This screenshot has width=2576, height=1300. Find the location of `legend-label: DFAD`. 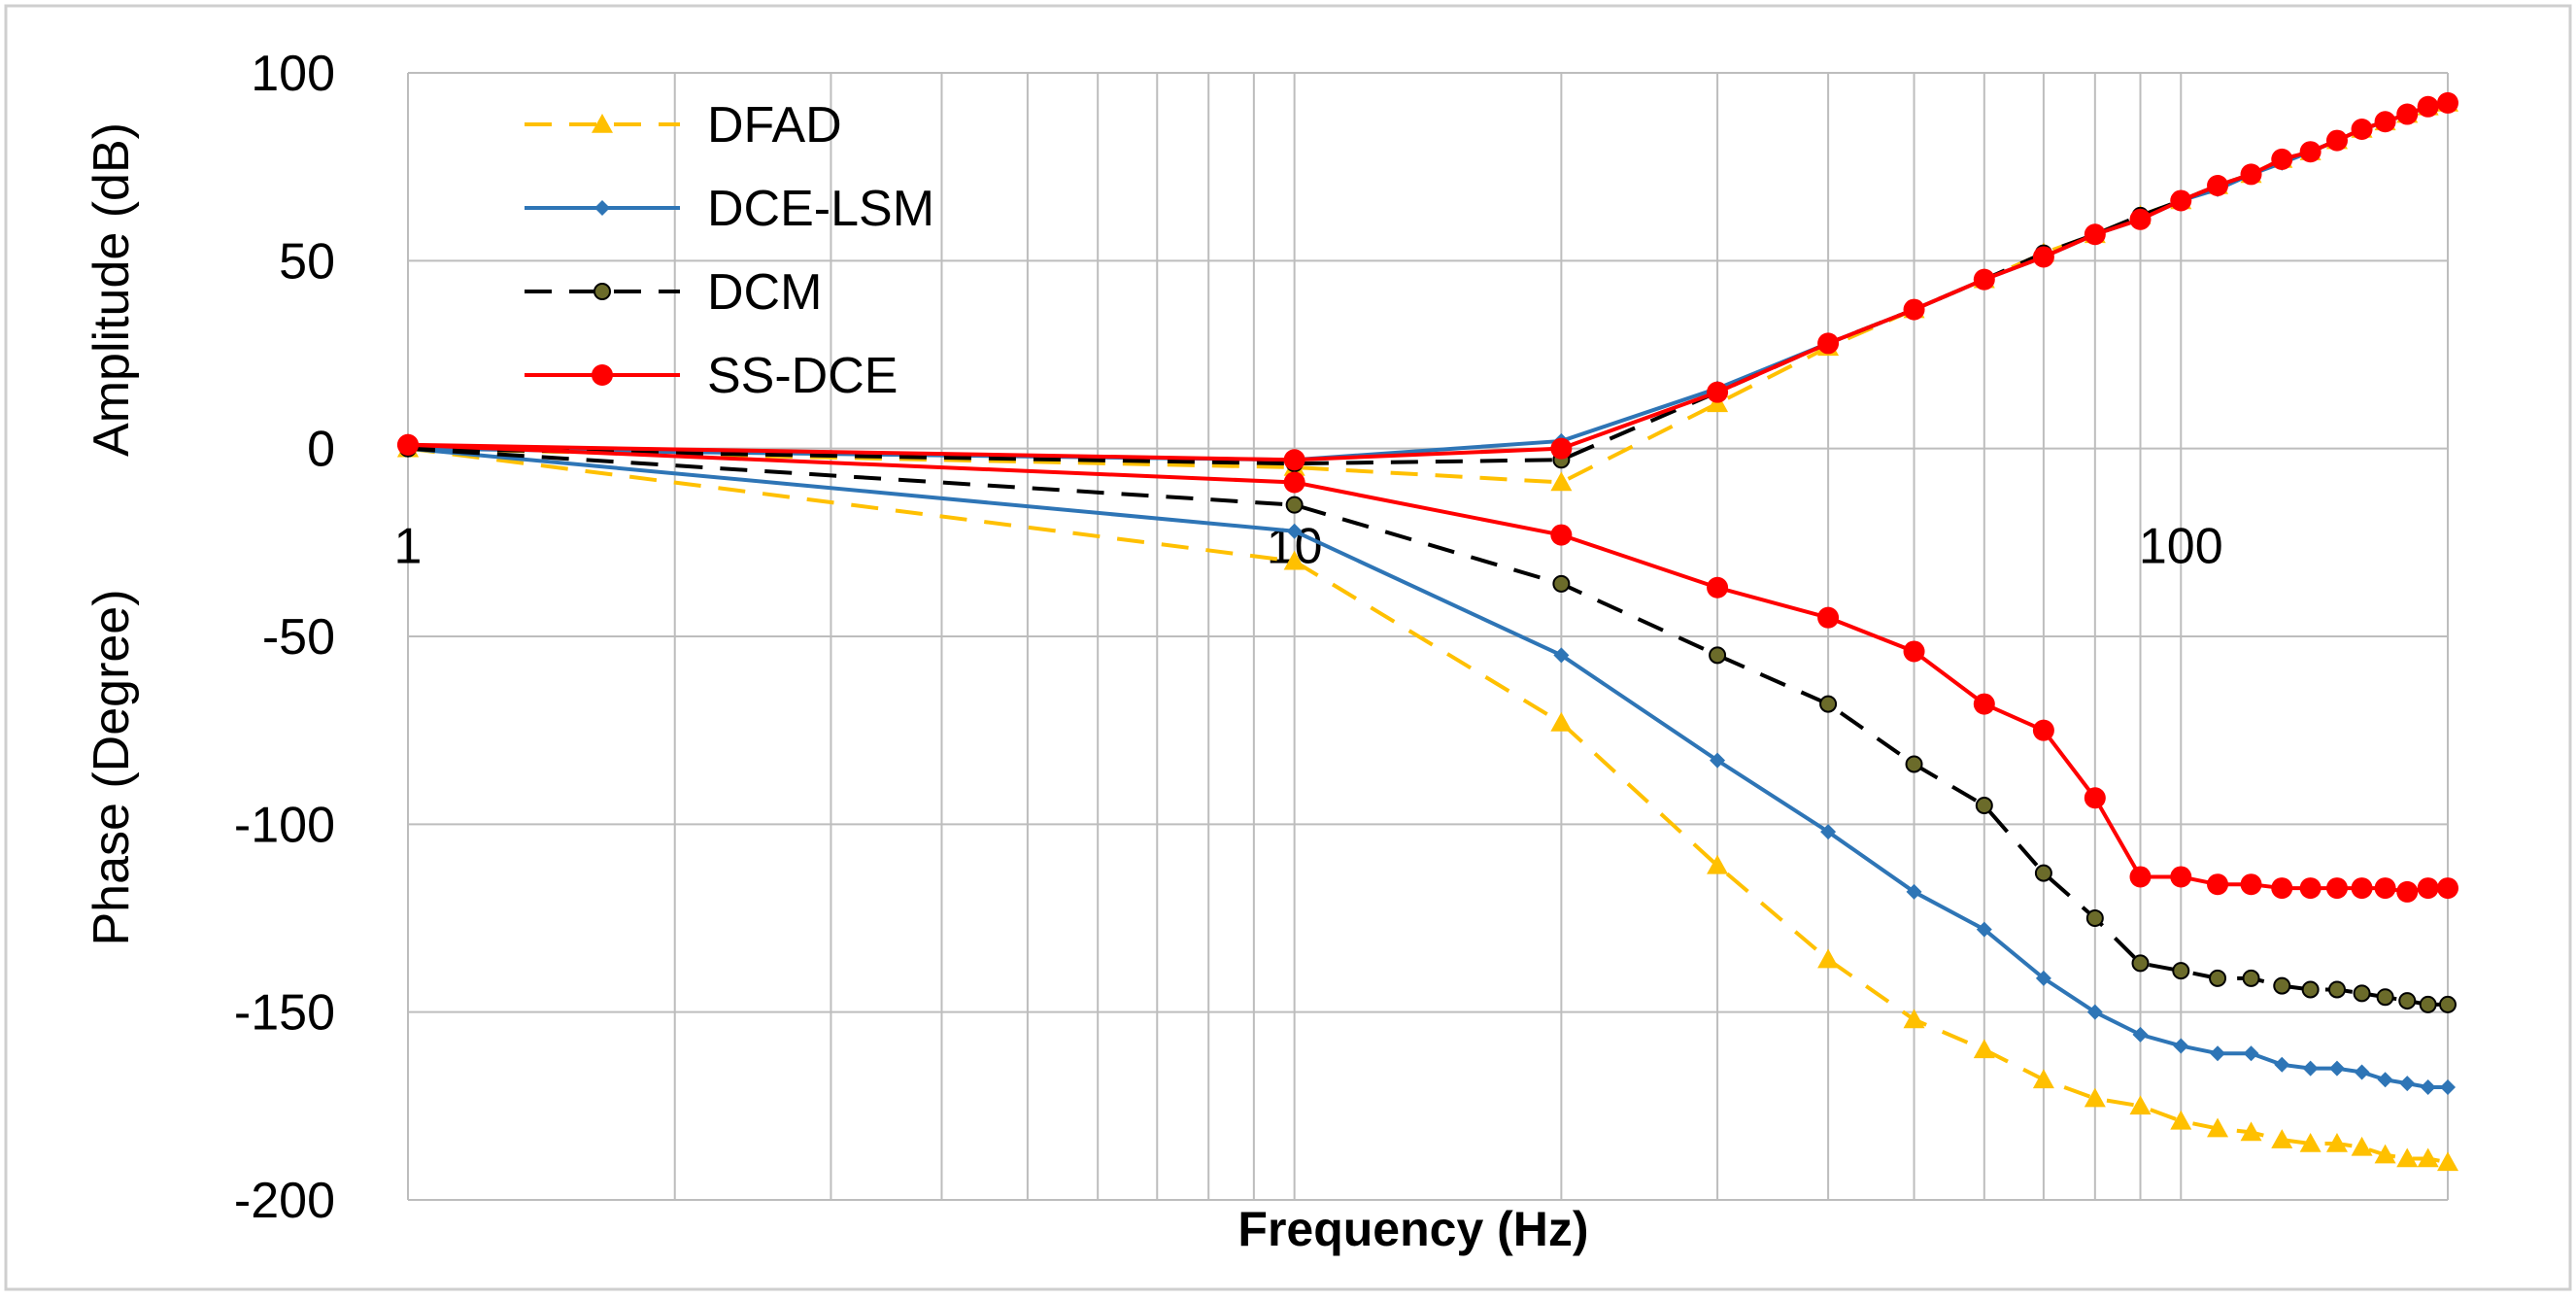

legend-label: DFAD is located at coordinates (774, 125).